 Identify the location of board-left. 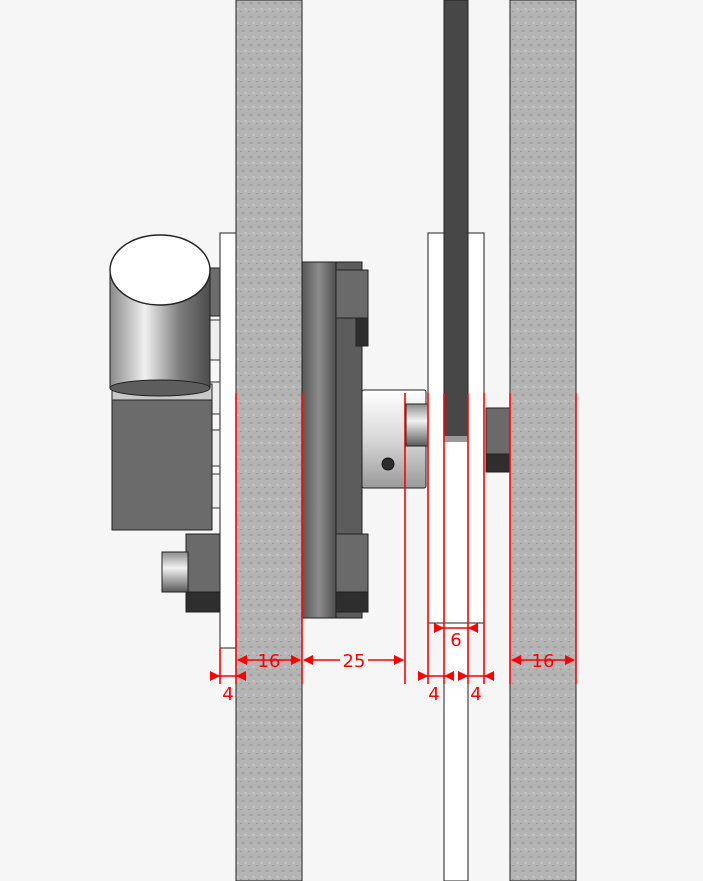
(269, 440).